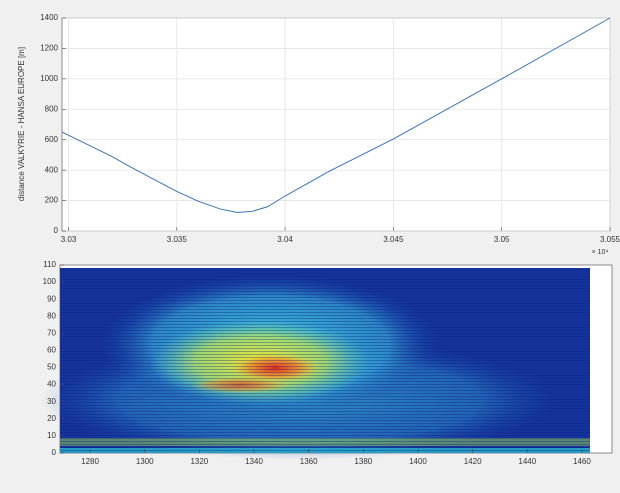 The width and height of the screenshot is (620, 493). I want to click on y-tick-label: 600, so click(52, 139).